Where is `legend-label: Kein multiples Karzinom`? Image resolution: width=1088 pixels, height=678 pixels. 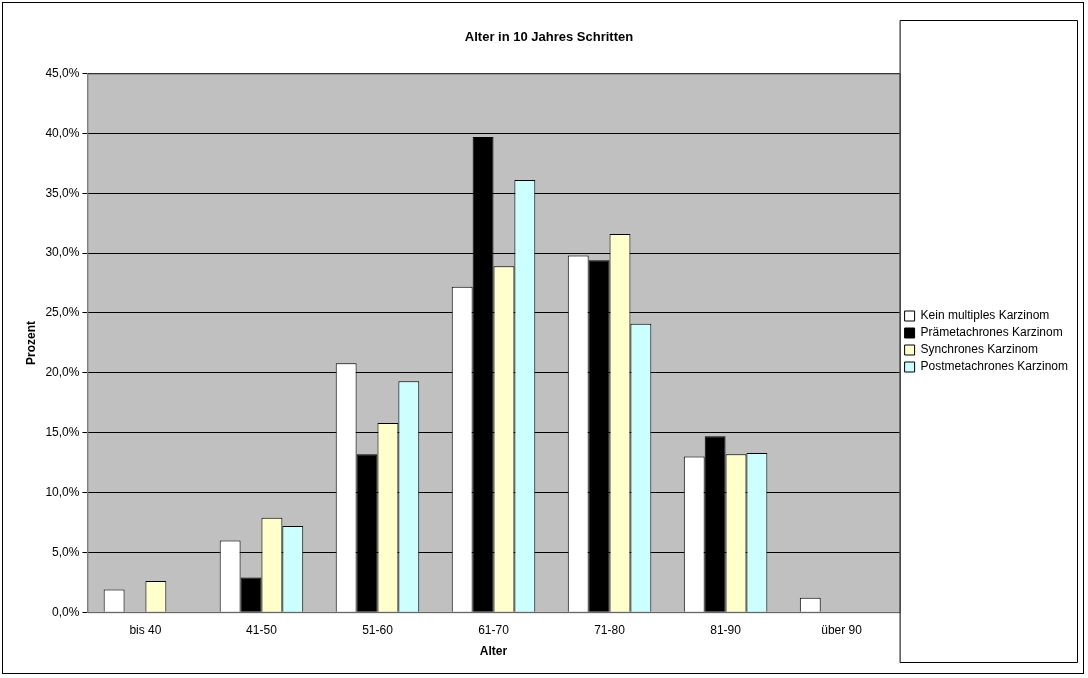
legend-label: Kein multiples Karzinom is located at coordinates (985, 315).